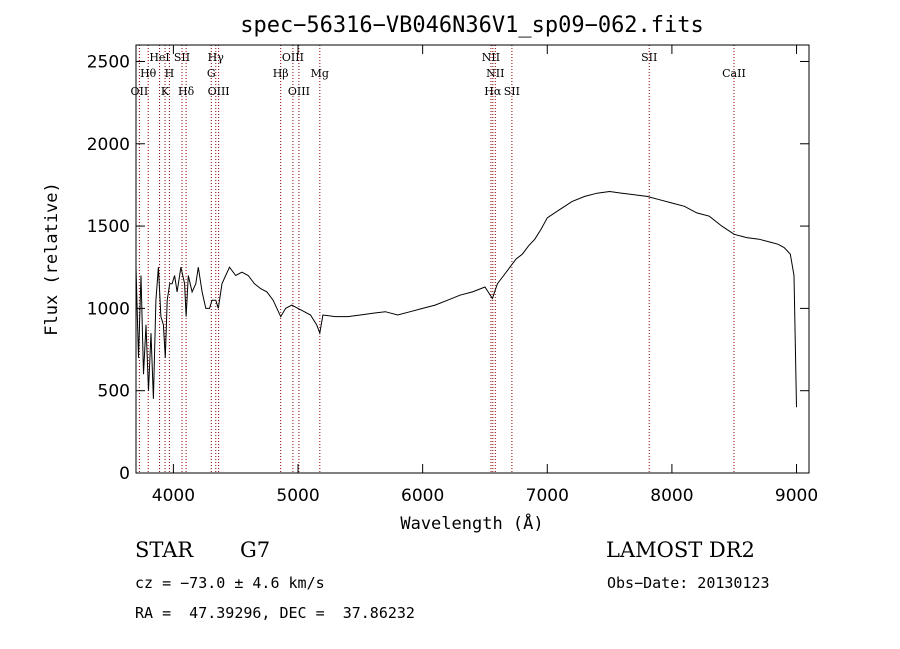 Image resolution: width=900 pixels, height=649 pixels. I want to click on line-marker-label: Hδ, so click(186, 91).